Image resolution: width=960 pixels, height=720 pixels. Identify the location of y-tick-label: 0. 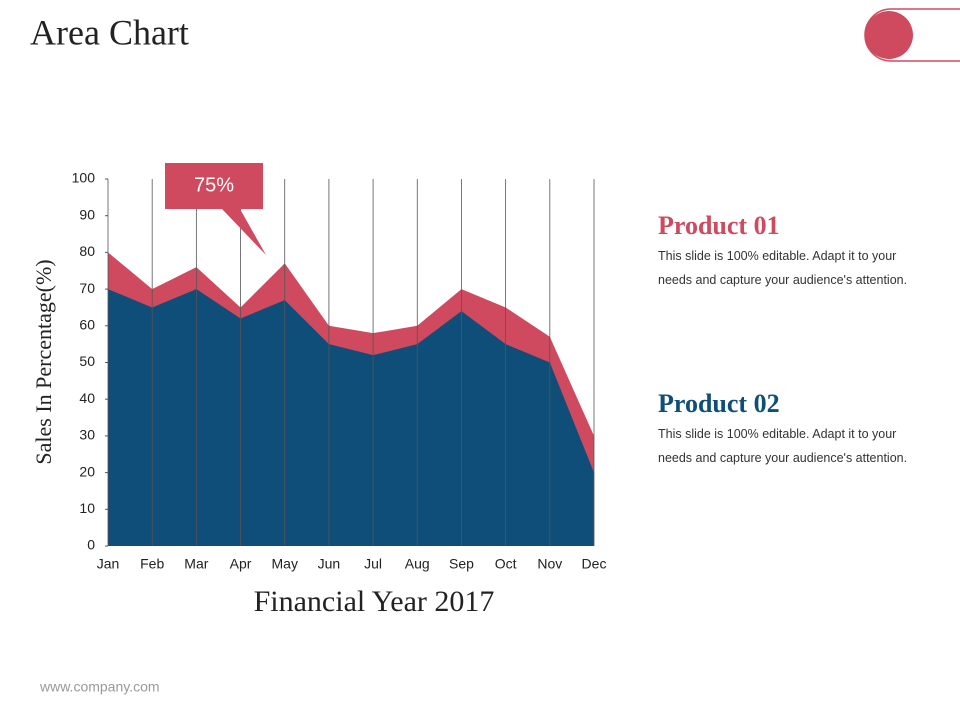
(91, 545).